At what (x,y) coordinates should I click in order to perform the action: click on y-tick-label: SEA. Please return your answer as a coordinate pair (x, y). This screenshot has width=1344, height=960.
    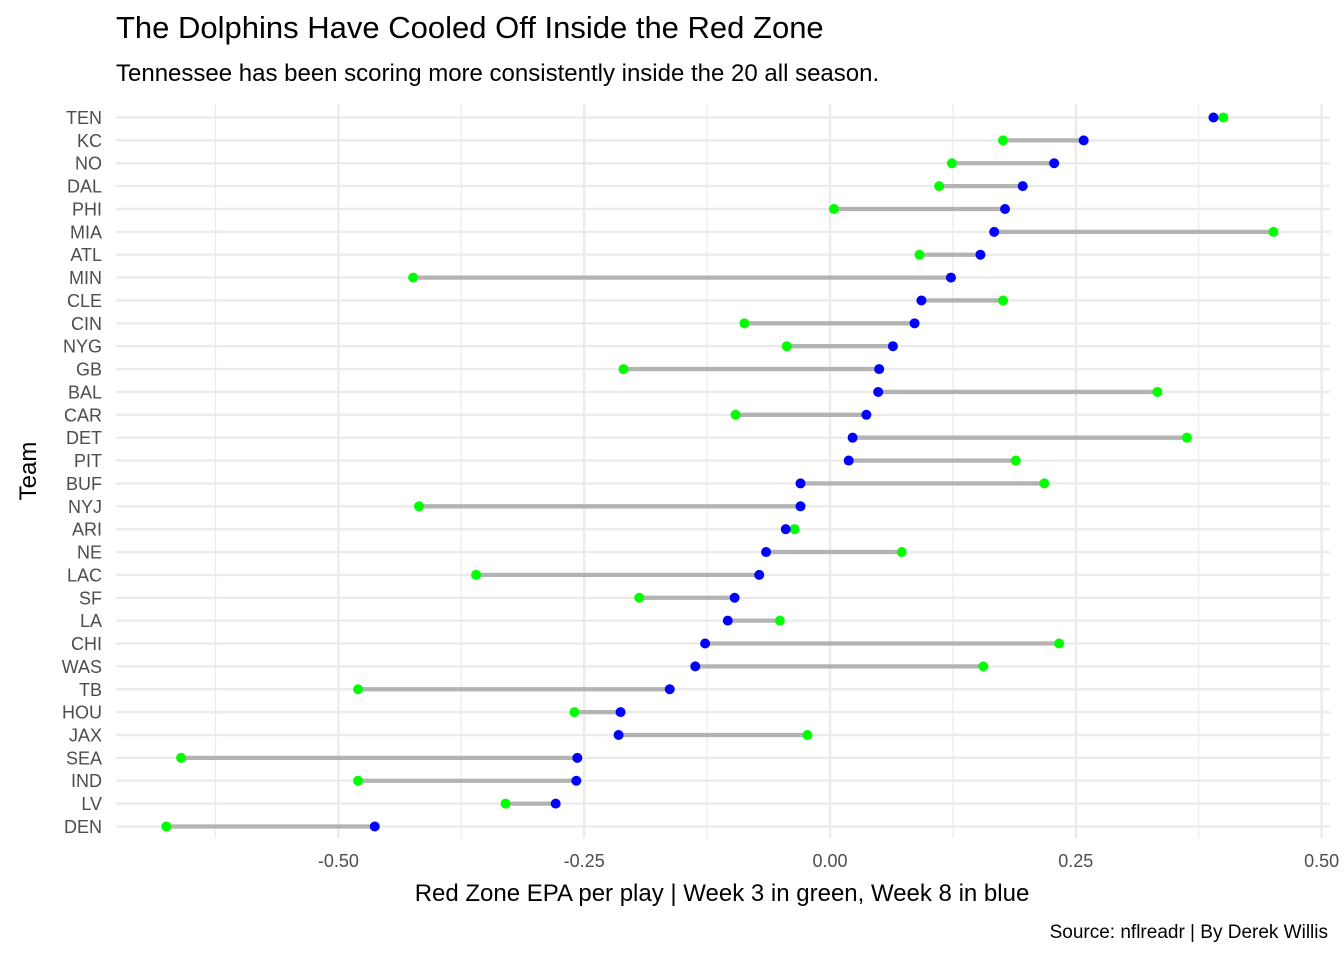
    Looking at the image, I should click on (84, 758).